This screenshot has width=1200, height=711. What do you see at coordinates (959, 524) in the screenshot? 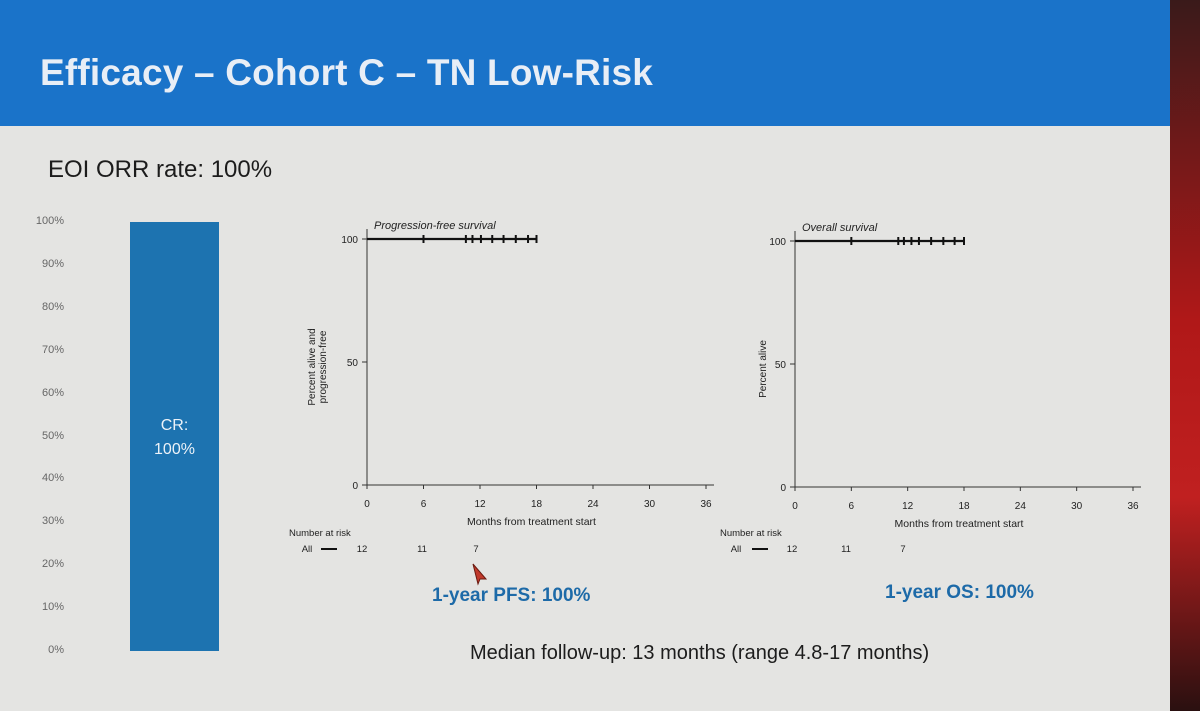
I see `os-xlabel: Months from treatment start` at bounding box center [959, 524].